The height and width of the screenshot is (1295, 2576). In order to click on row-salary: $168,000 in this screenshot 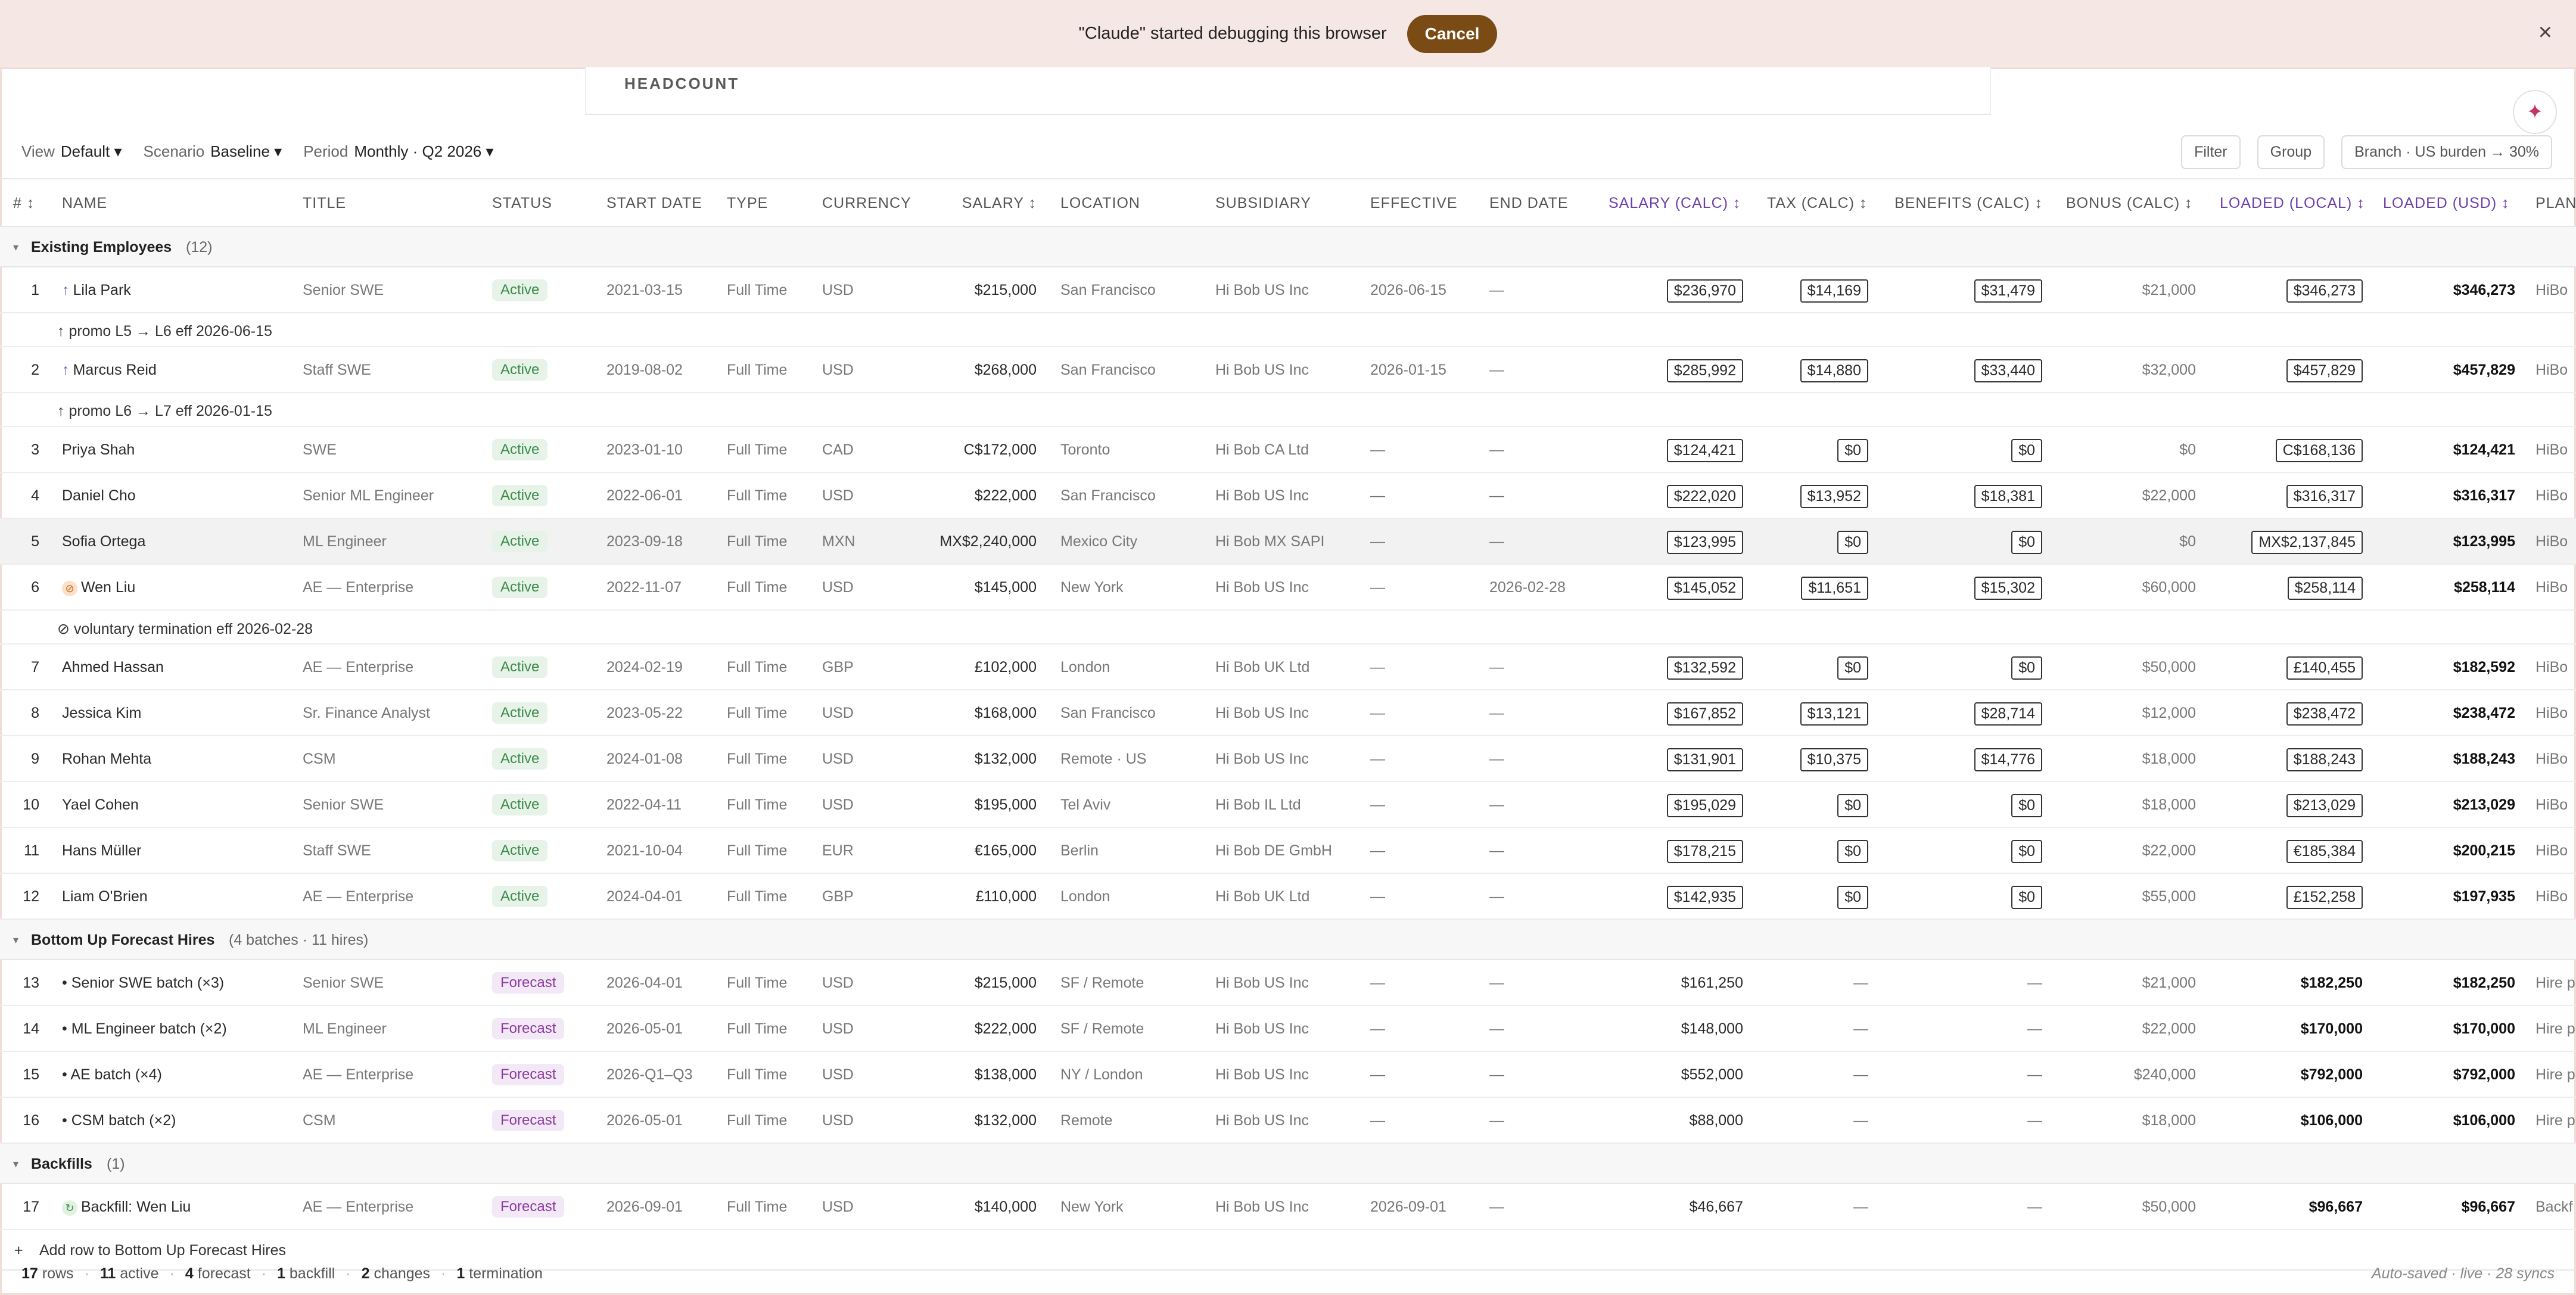, I will do `click(1005, 713)`.